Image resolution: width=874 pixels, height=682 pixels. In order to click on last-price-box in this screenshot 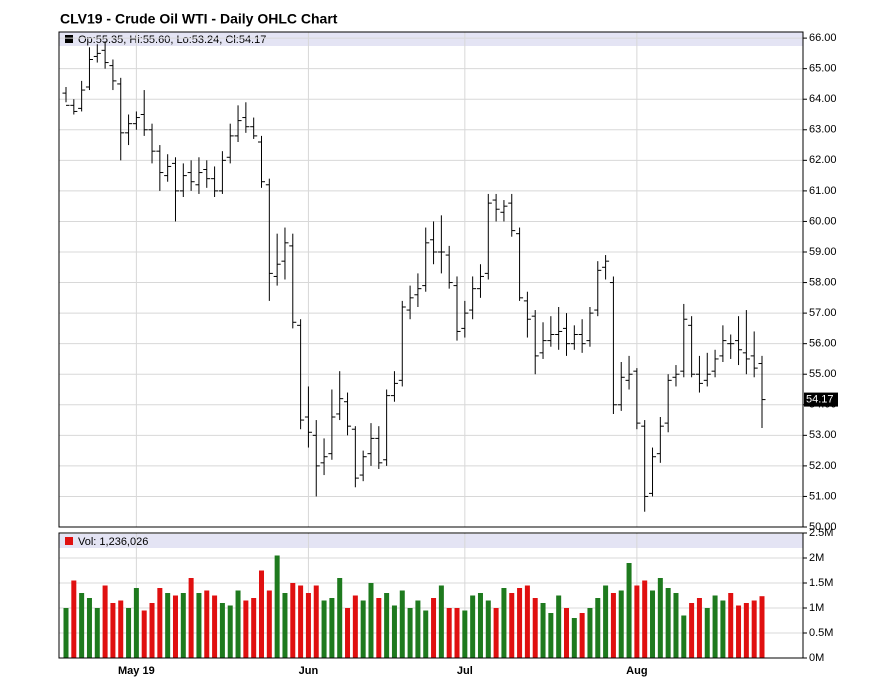, I will do `click(821, 399)`.